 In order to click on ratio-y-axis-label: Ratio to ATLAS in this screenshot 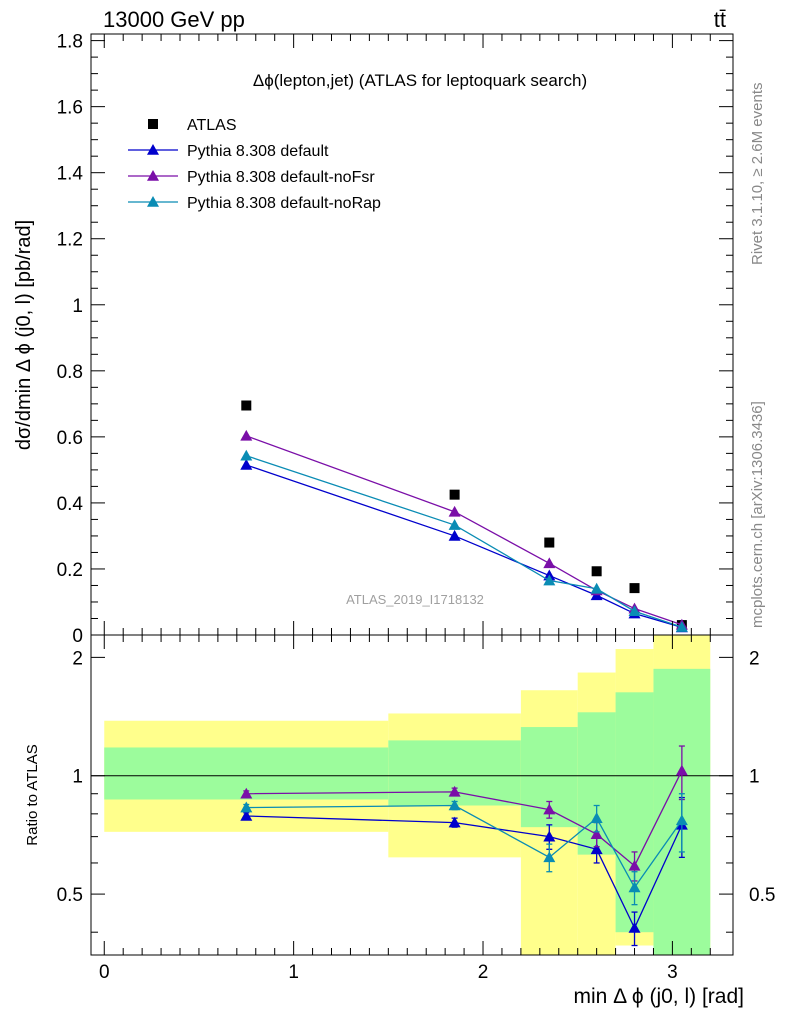, I will do `click(32, 794)`.